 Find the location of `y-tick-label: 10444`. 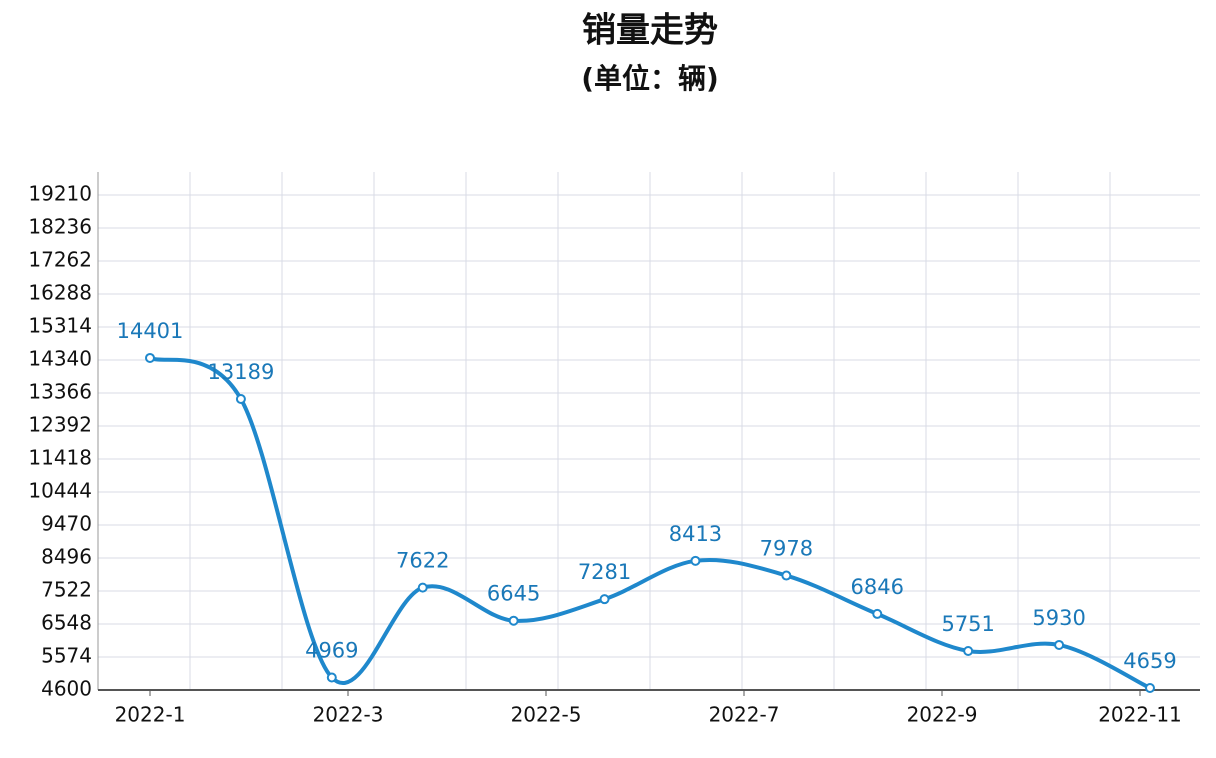

y-tick-label: 10444 is located at coordinates (60, 491).